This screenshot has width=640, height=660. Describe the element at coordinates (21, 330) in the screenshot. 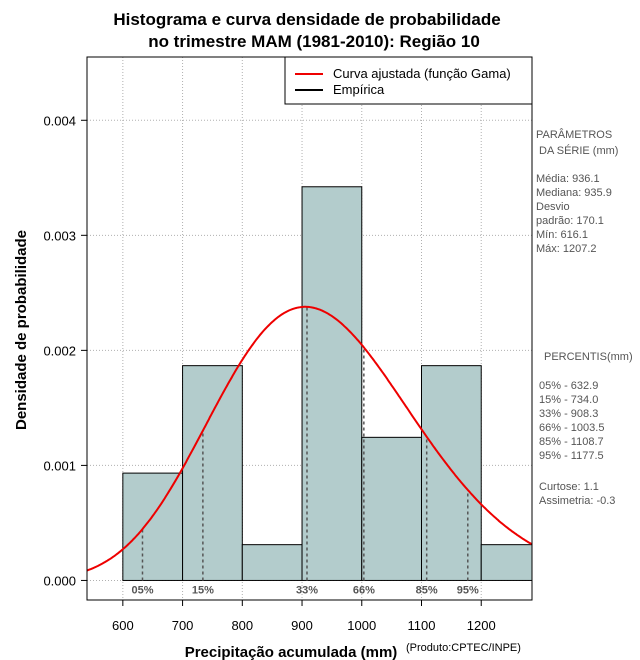

I see `y-axis-label: Densidade de probabilidade` at that location.